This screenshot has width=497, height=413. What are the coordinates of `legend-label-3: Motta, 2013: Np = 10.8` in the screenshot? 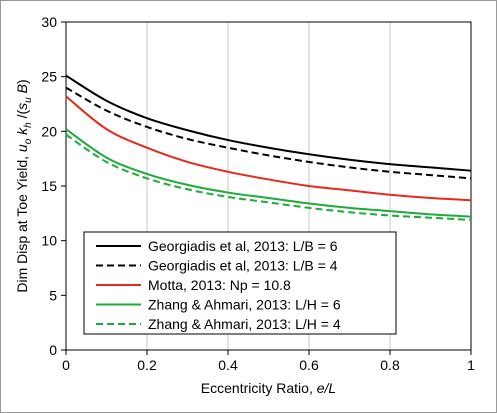 It's located at (219, 285).